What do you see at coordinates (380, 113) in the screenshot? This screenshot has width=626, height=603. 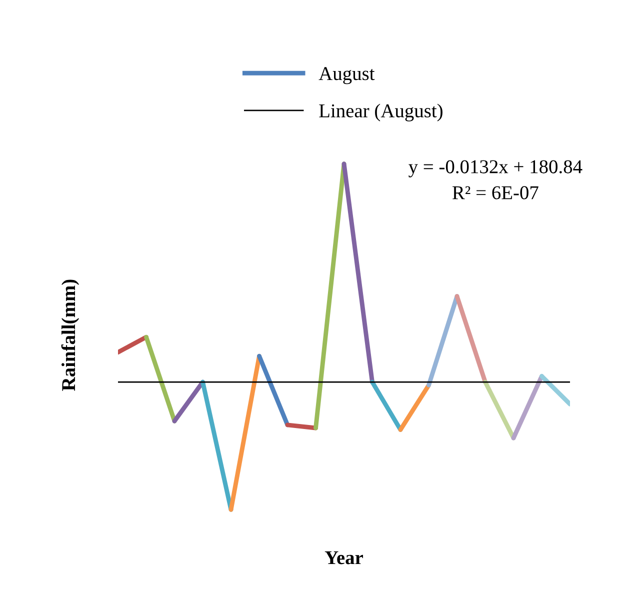 I see `legend-label: Linear (August)` at bounding box center [380, 113].